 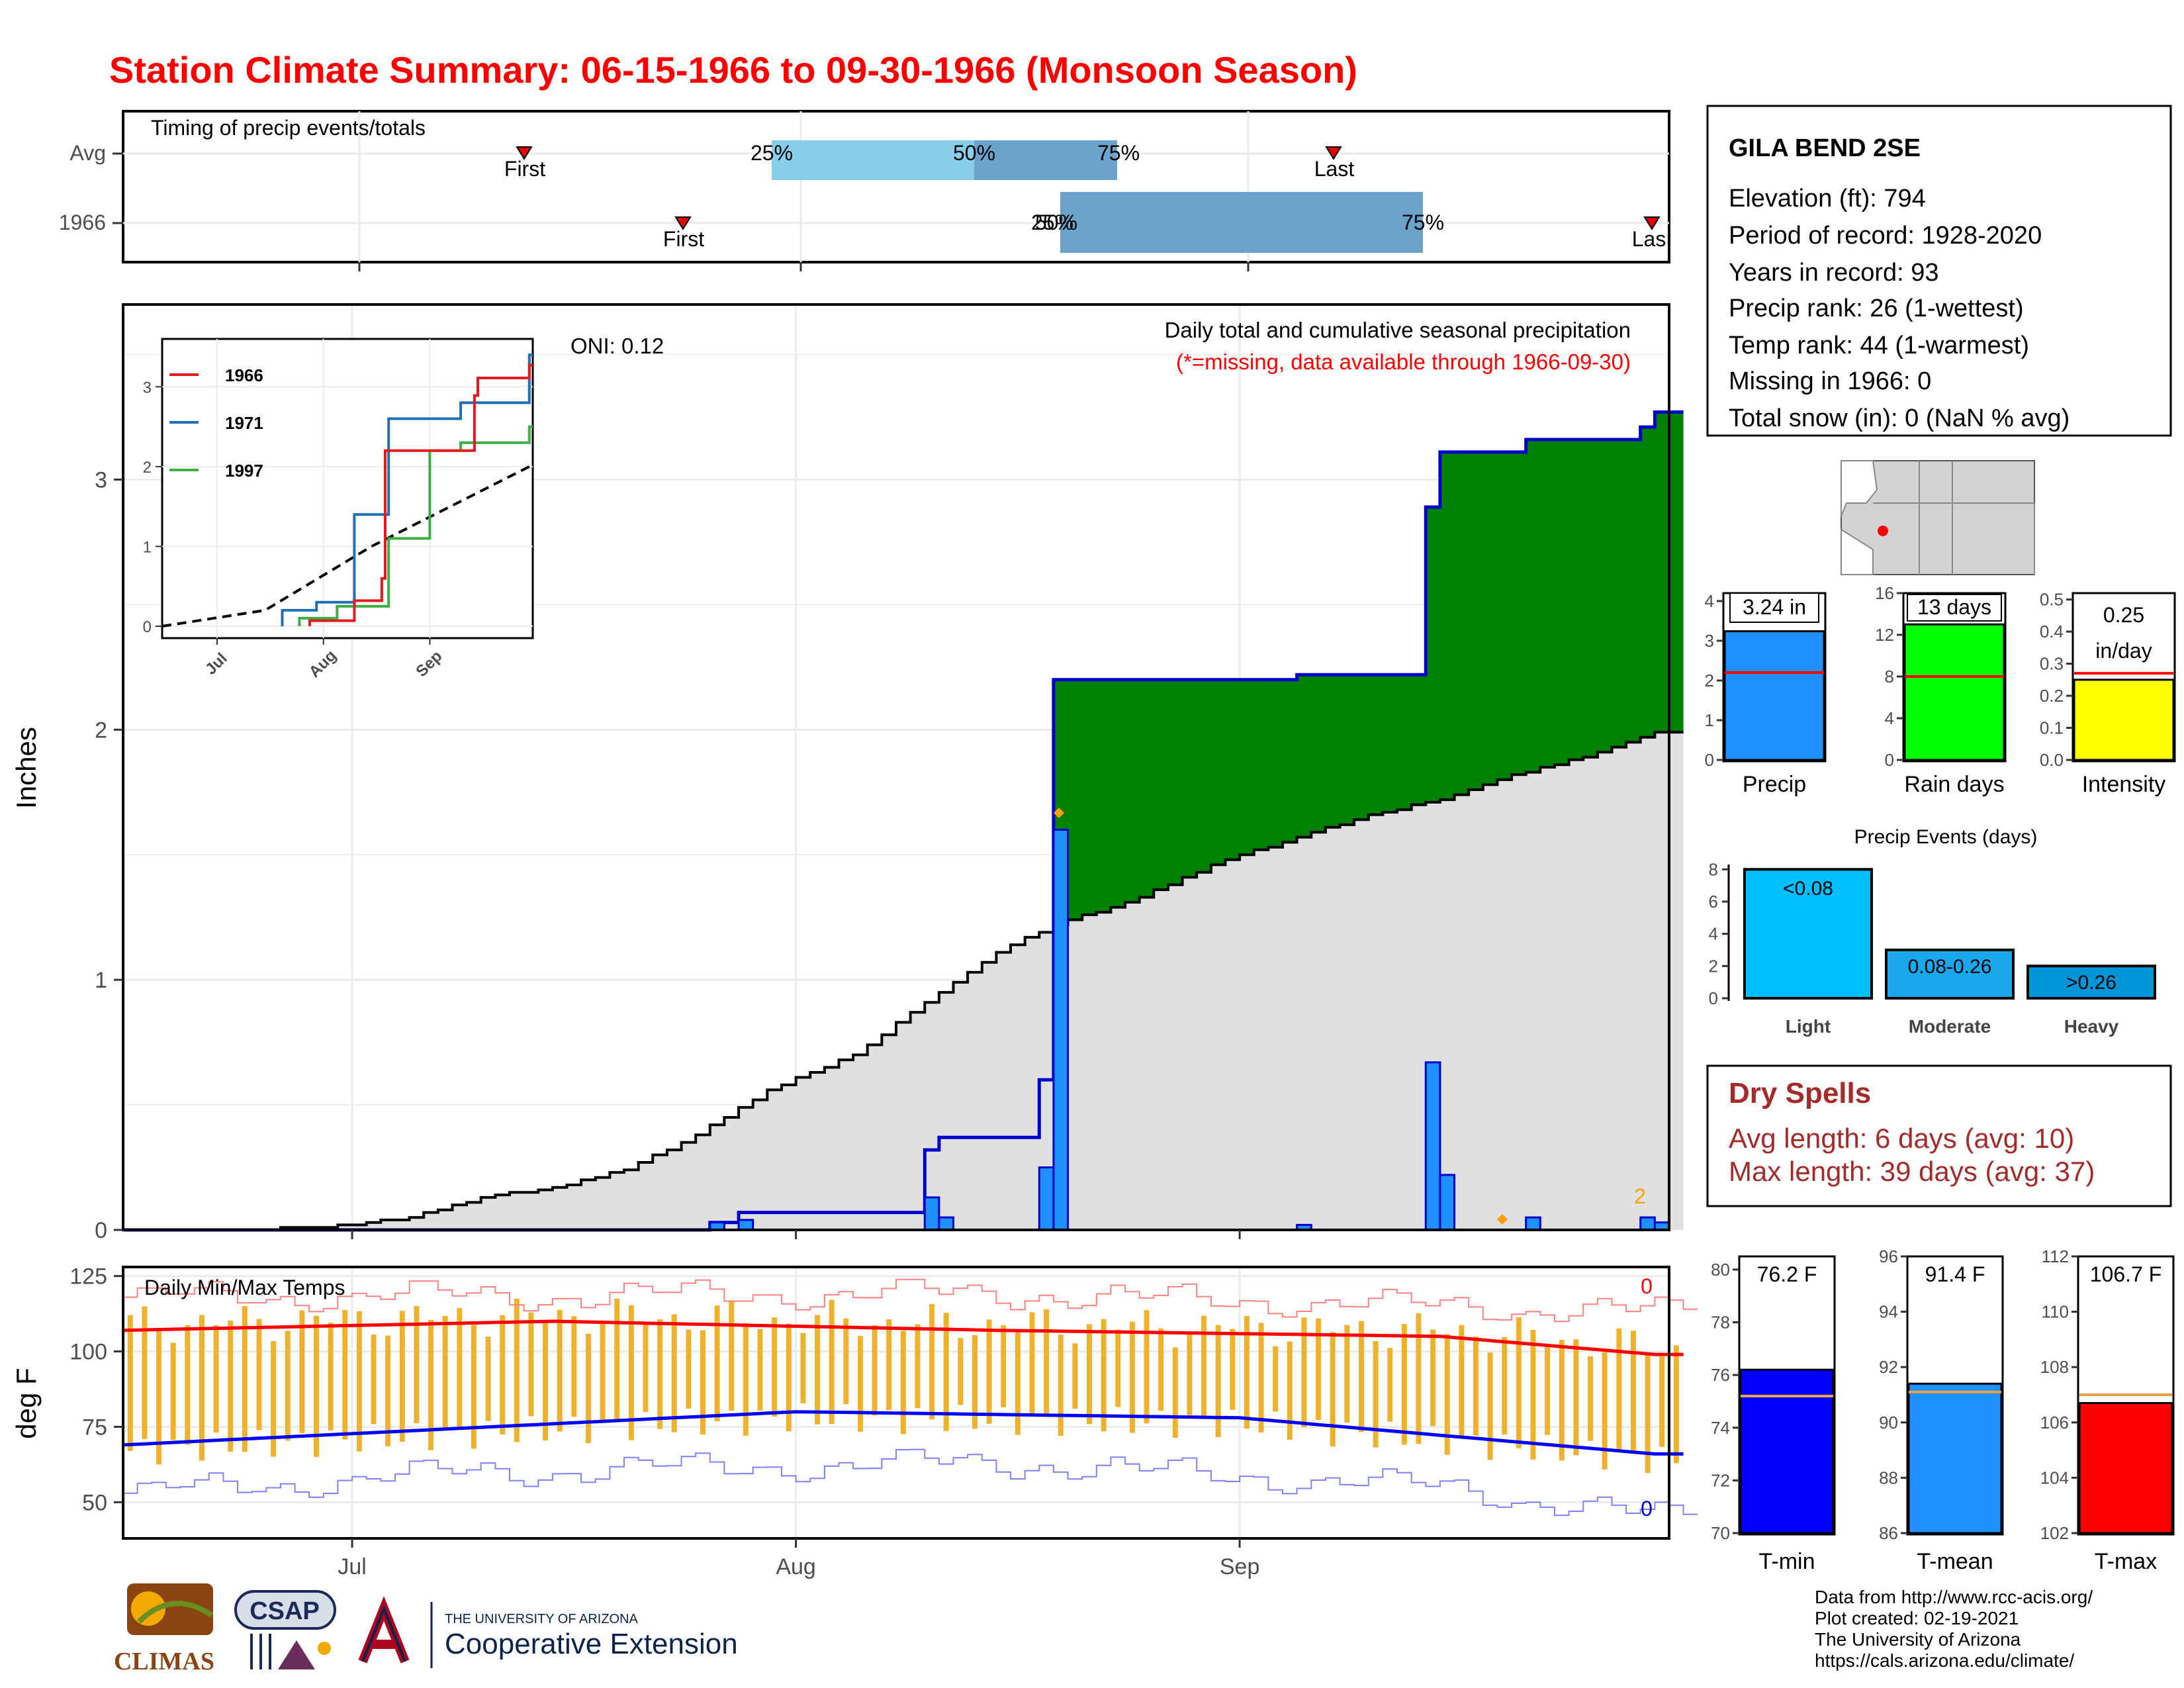 I want to click on timing-avg-p25: 25%, so click(x=772, y=153).